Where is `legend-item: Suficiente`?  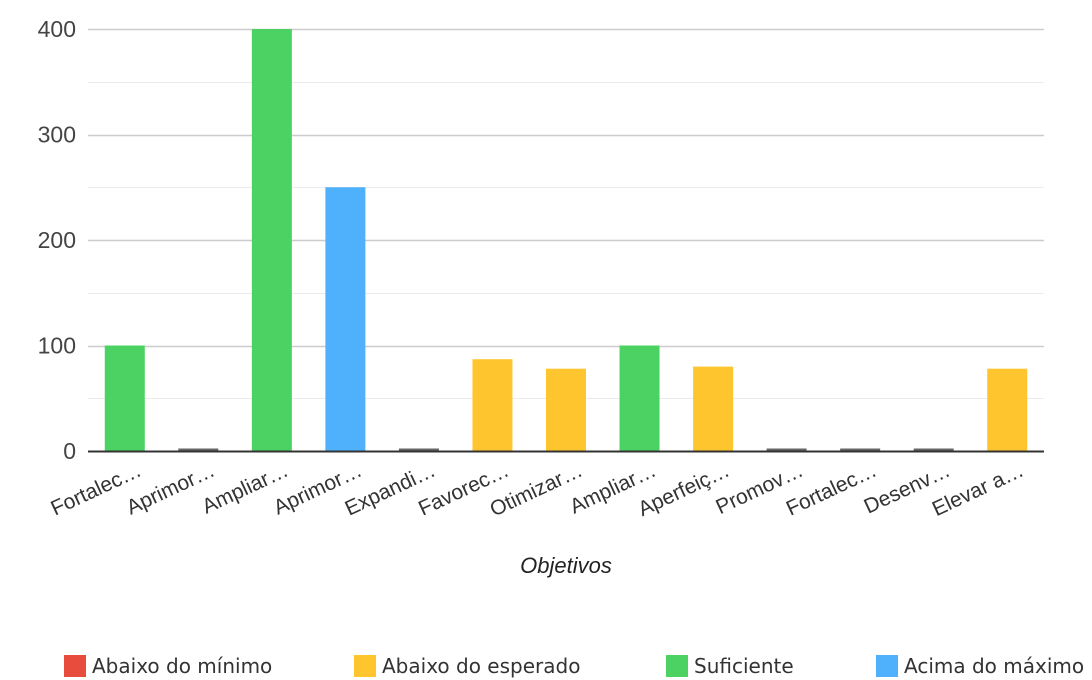 legend-item: Suficiente is located at coordinates (730, 666).